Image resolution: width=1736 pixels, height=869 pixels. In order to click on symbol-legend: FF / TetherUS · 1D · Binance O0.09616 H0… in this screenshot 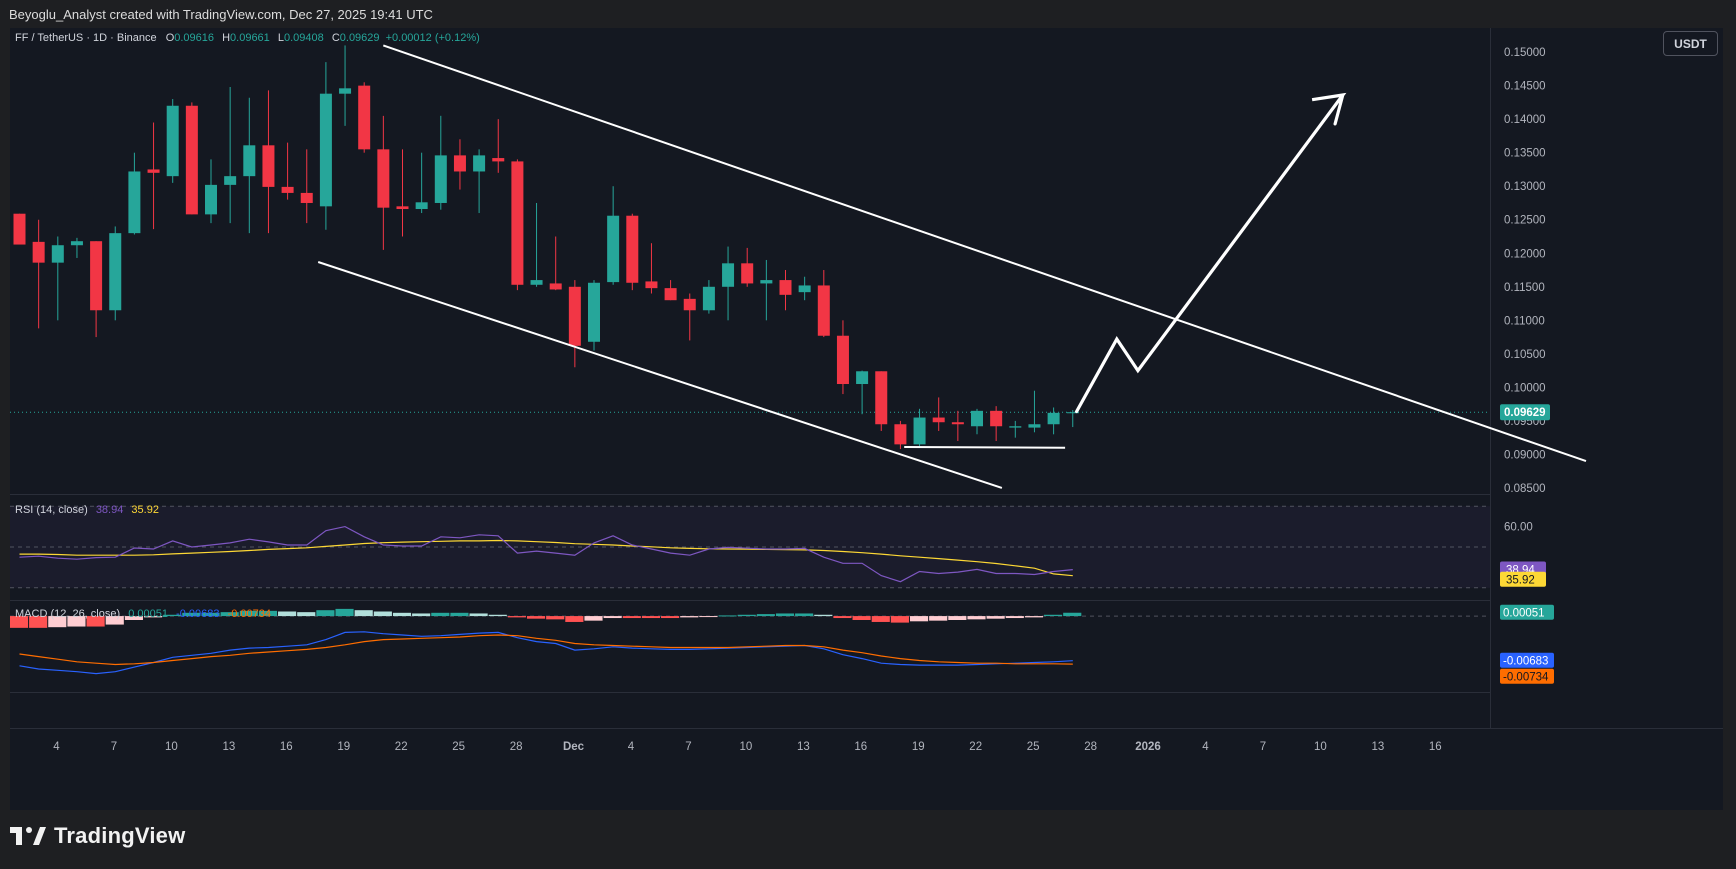, I will do `click(247, 38)`.